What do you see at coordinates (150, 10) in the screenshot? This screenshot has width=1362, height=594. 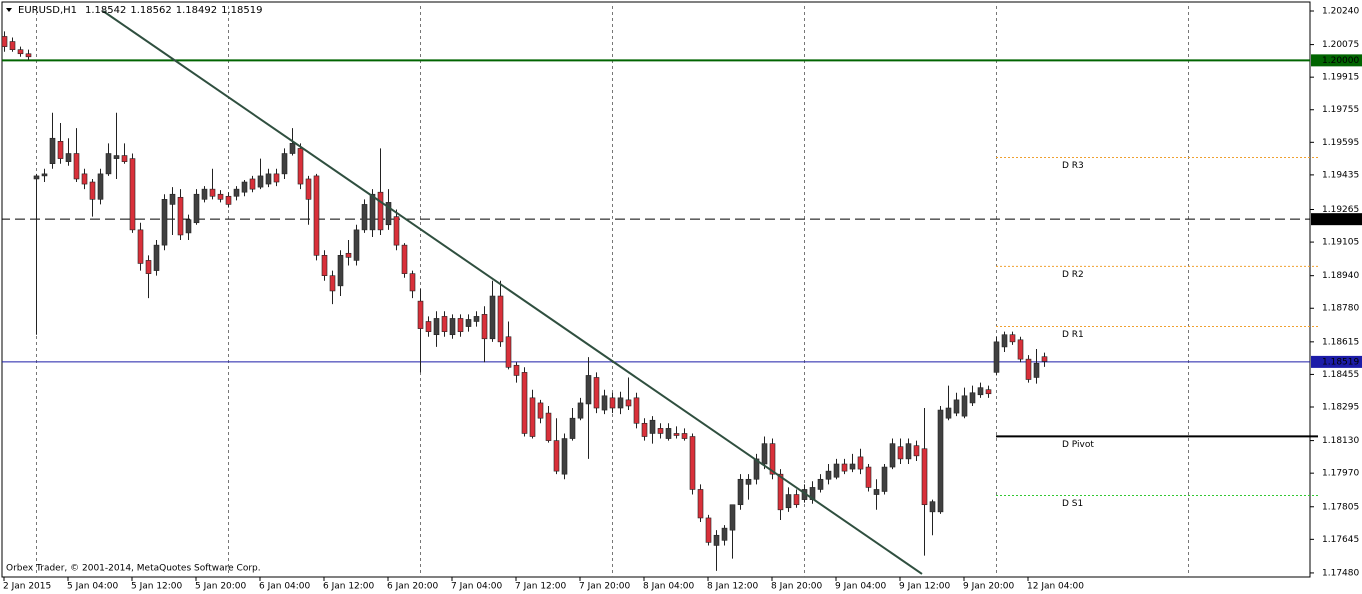 I see `header-value: 1.18562` at bounding box center [150, 10].